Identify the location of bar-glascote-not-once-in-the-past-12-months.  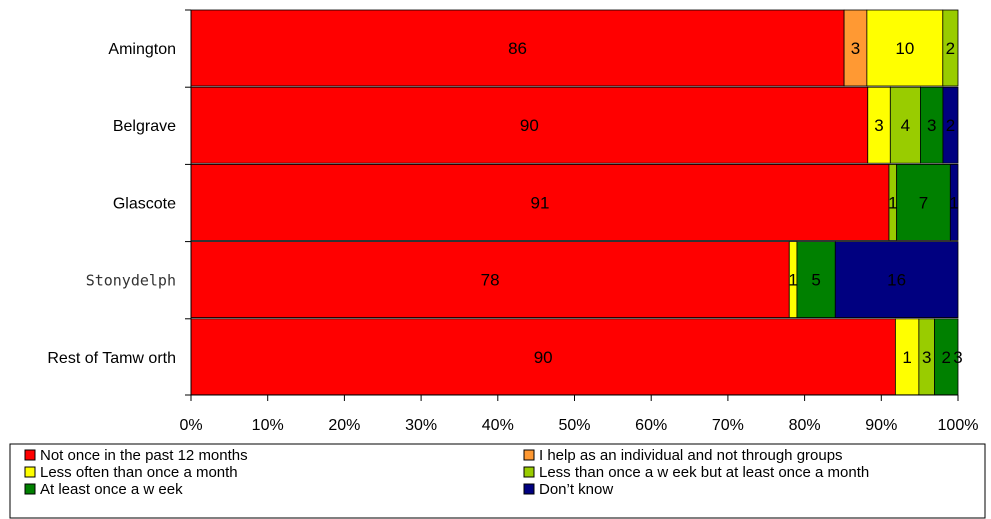
(540, 202).